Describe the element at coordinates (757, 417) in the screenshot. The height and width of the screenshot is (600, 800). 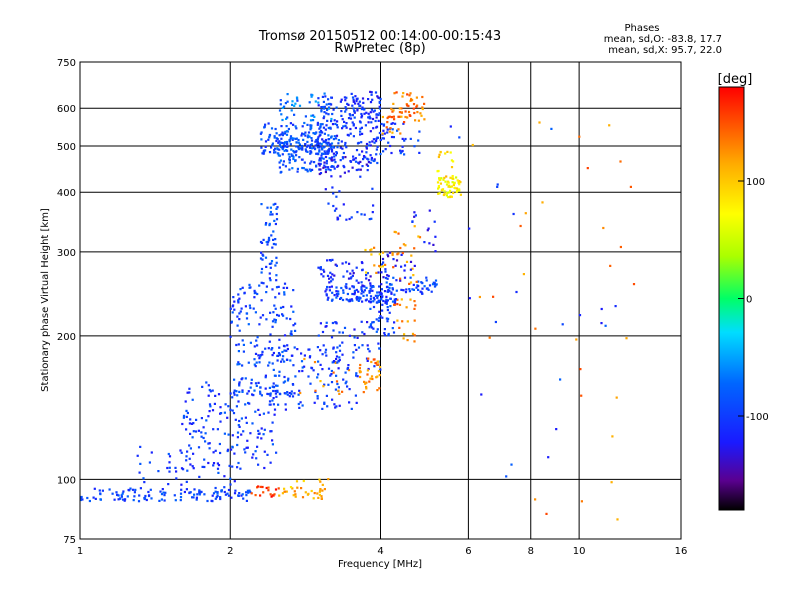
I see `colorbar-tick-label: -100` at that location.